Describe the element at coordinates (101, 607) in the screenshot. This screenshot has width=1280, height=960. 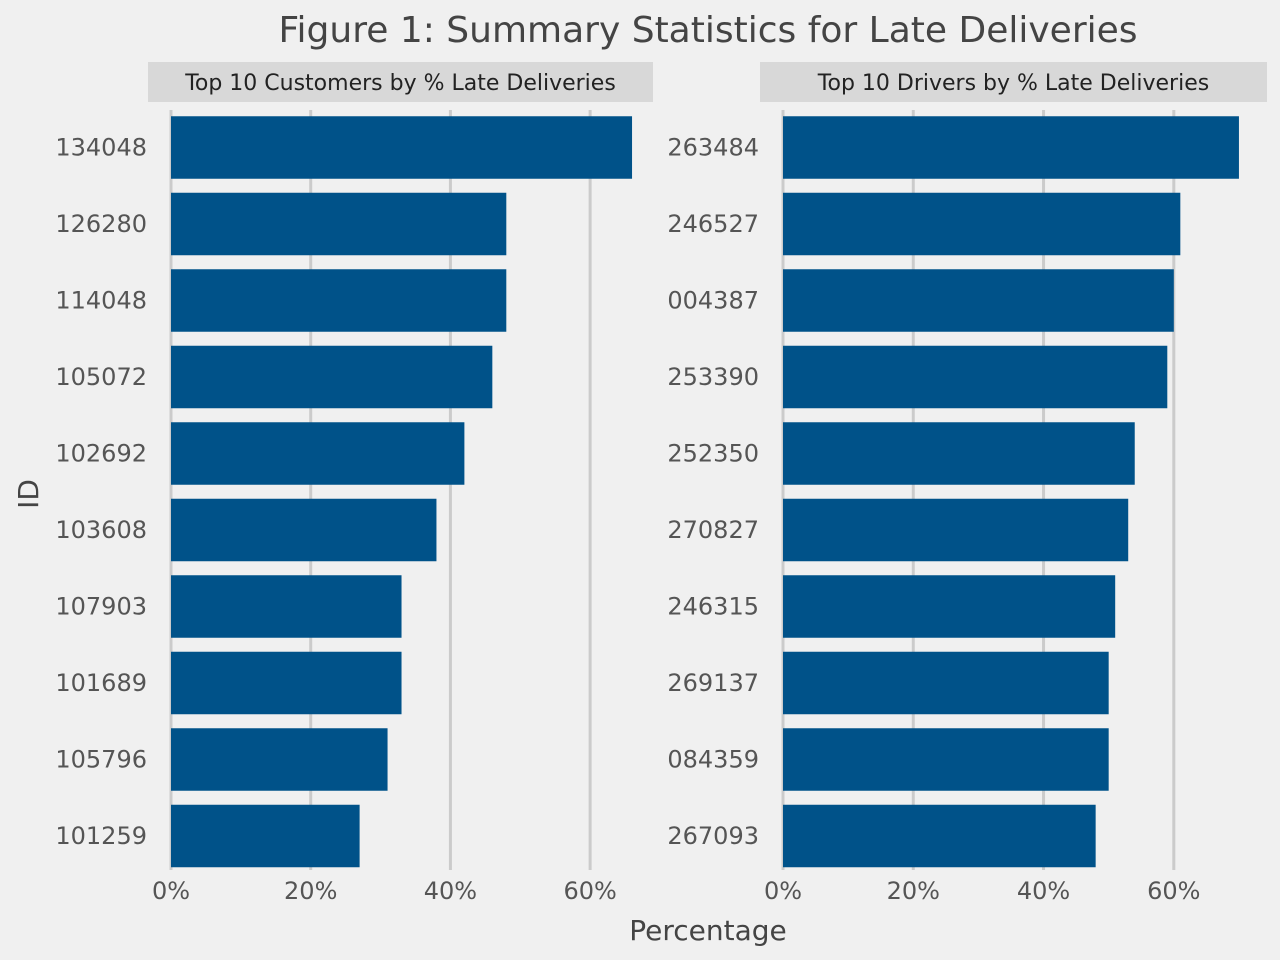
I see `y-tick-label: 107903` at that location.